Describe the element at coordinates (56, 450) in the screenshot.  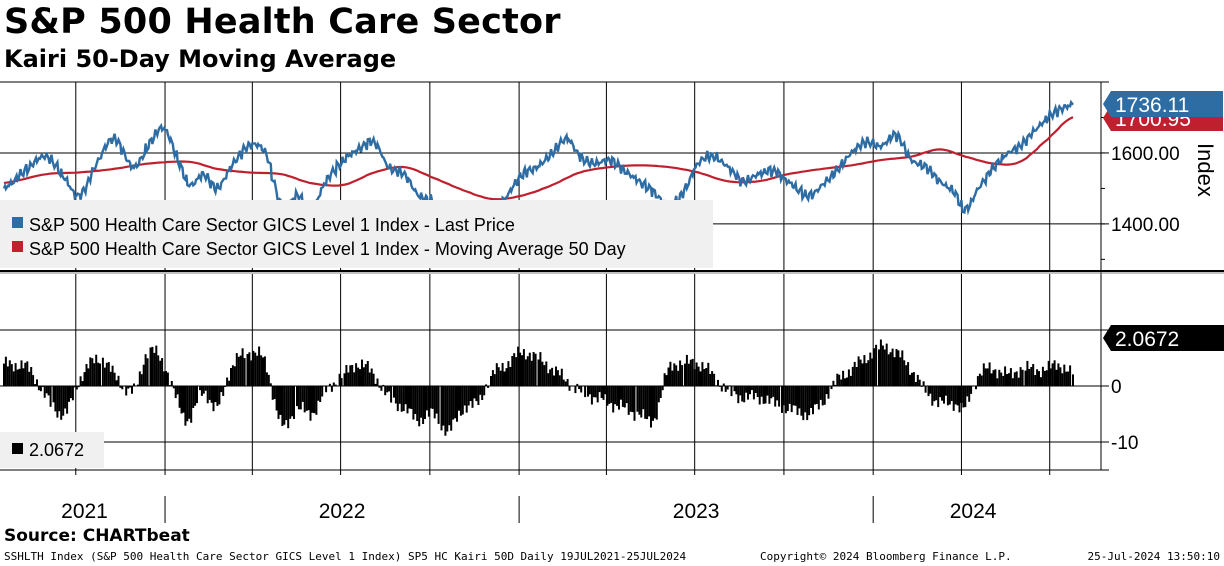
I see `legend-label-kairi: 2.0672` at that location.